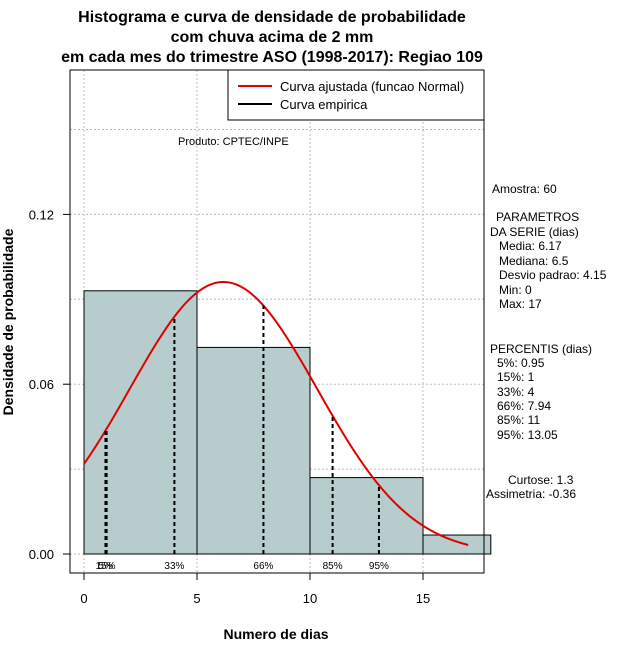 This screenshot has height=660, width=640. I want to click on x-tick-label-15: 15, so click(423, 598).